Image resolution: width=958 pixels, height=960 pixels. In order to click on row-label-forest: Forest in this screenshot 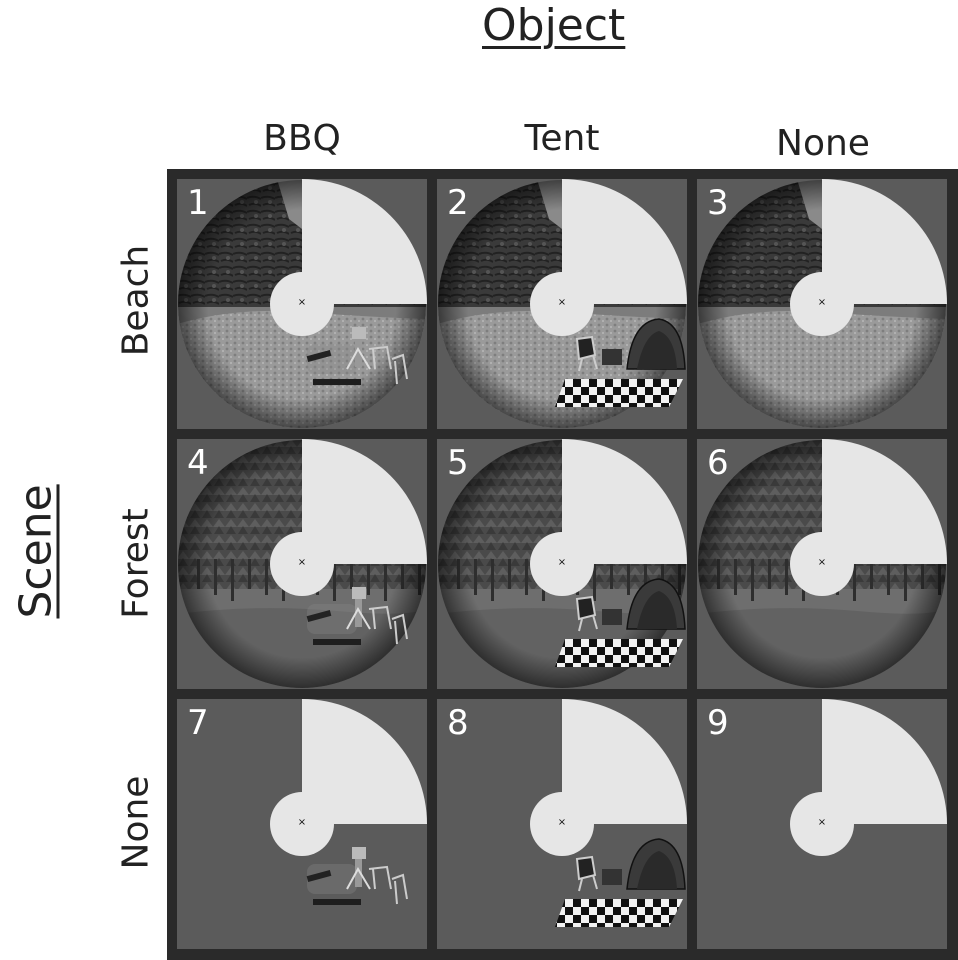, I will do `click(136, 563)`.